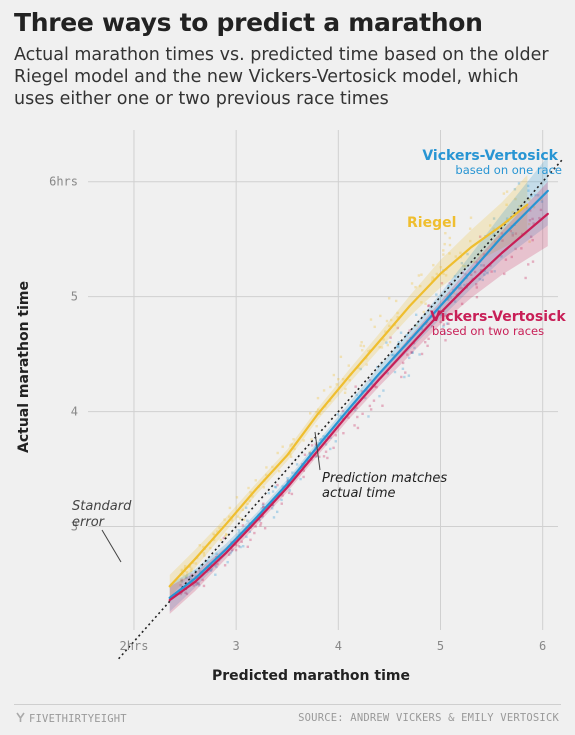  Describe the element at coordinates (236, 646) in the screenshot. I see `x-tick-label: 3` at that location.